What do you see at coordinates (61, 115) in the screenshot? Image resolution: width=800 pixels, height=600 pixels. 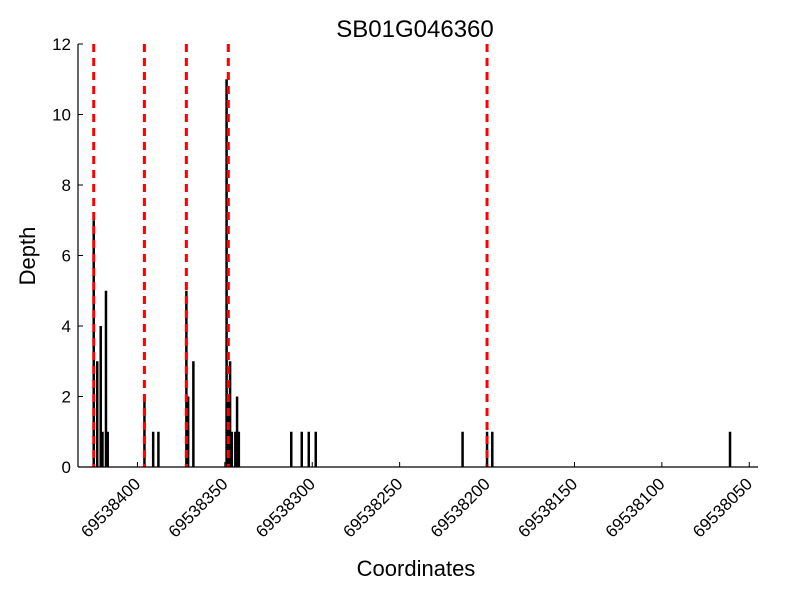 I see `y-tick-label: 10` at bounding box center [61, 115].